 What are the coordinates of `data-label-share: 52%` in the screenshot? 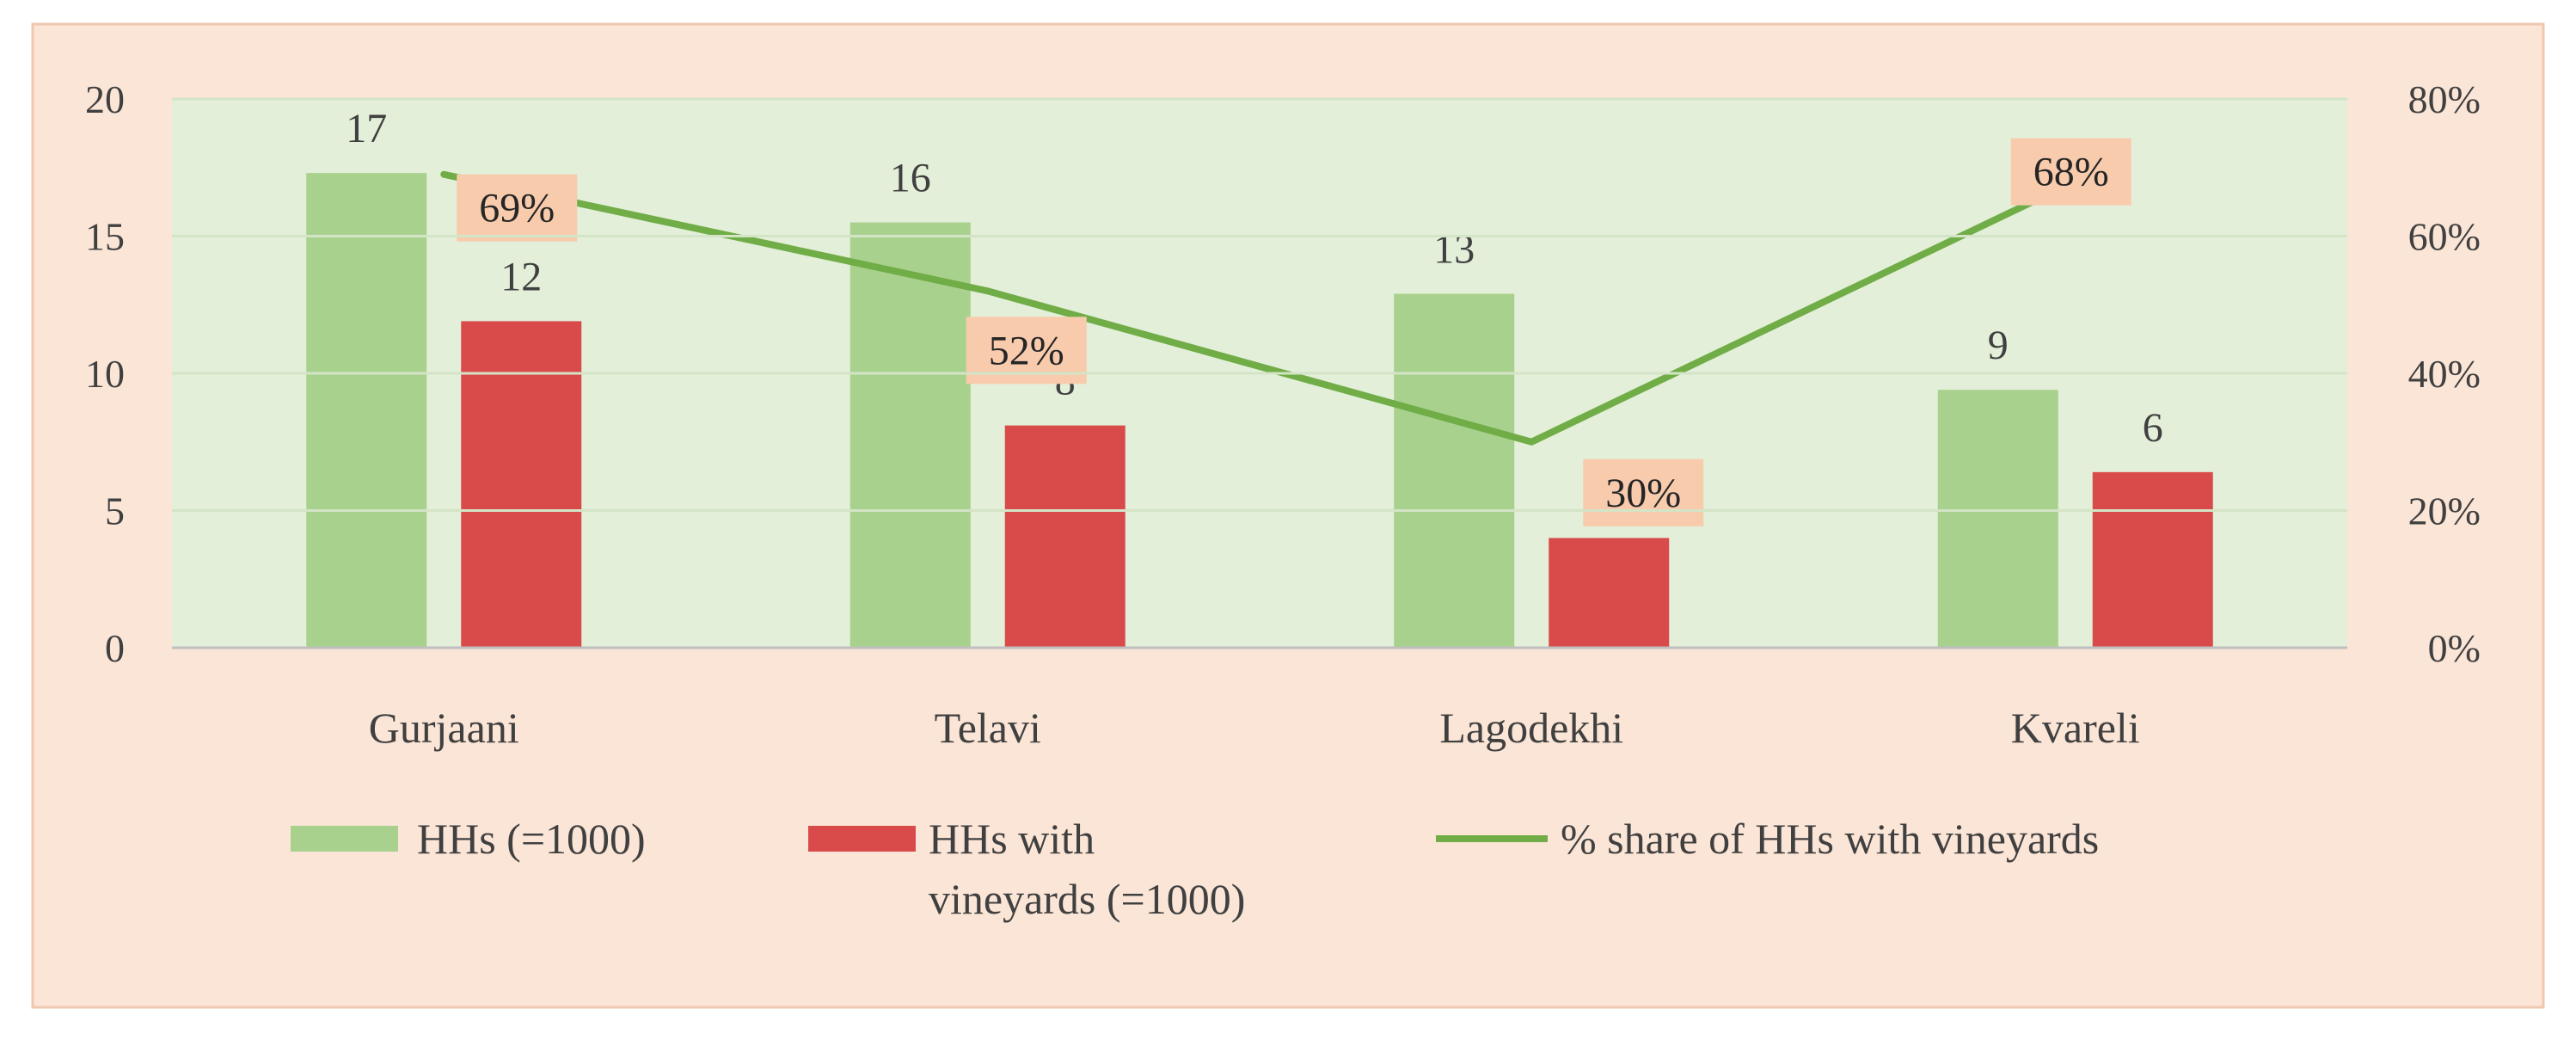 It's located at (1026, 350).